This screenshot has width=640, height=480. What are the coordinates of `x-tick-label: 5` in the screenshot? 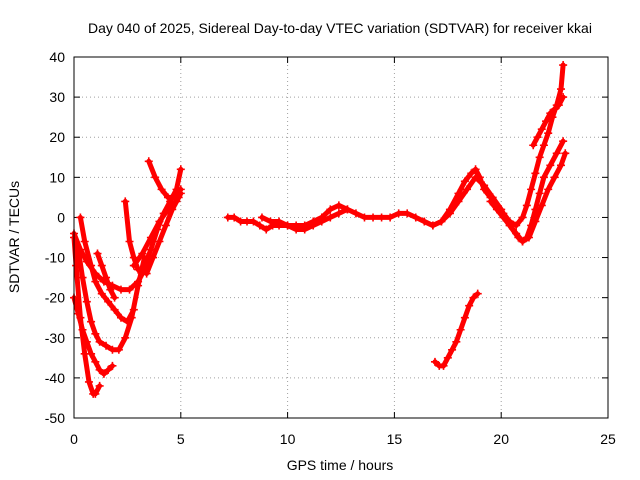 It's located at (181, 439).